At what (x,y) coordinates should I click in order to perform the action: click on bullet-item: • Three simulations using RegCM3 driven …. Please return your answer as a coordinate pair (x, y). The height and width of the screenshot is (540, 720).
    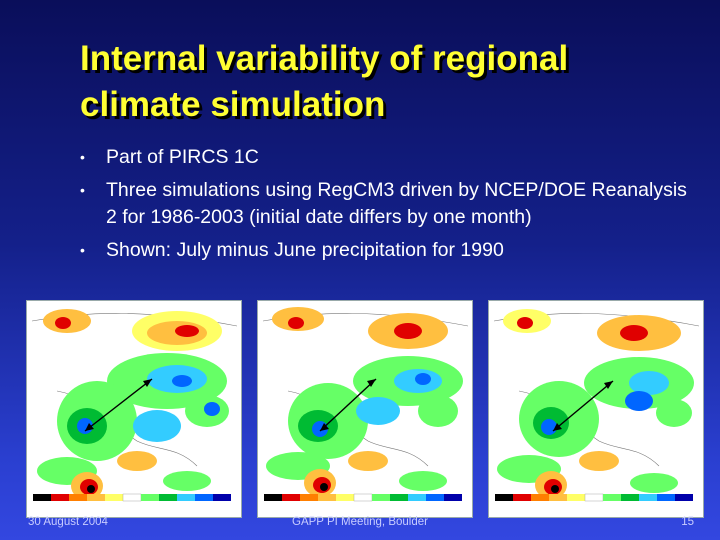
    Looking at the image, I should click on (390, 204).